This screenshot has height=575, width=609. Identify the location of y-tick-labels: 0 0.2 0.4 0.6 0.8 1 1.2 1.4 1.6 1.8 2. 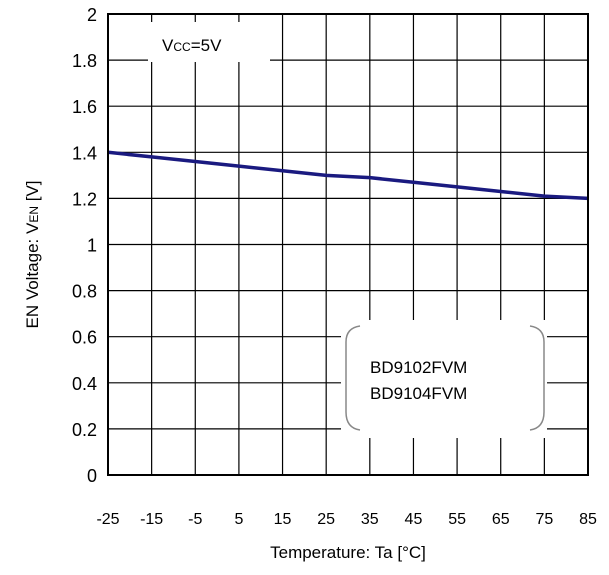
(84, 245).